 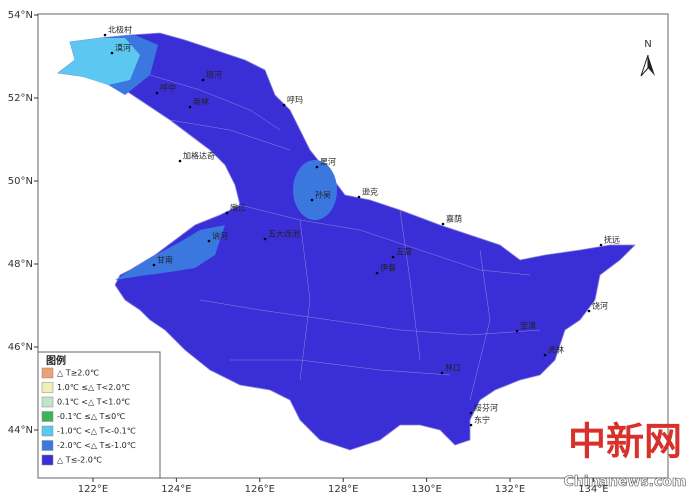 What do you see at coordinates (93, 489) in the screenshot?
I see `lon-label: 122°E` at bounding box center [93, 489].